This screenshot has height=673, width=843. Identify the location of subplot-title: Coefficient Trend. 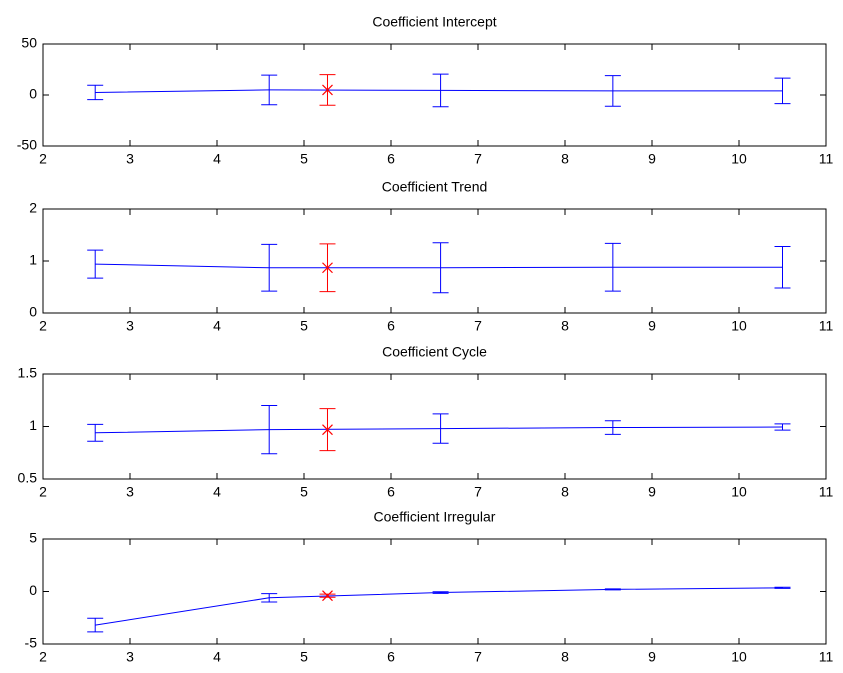
(435, 187).